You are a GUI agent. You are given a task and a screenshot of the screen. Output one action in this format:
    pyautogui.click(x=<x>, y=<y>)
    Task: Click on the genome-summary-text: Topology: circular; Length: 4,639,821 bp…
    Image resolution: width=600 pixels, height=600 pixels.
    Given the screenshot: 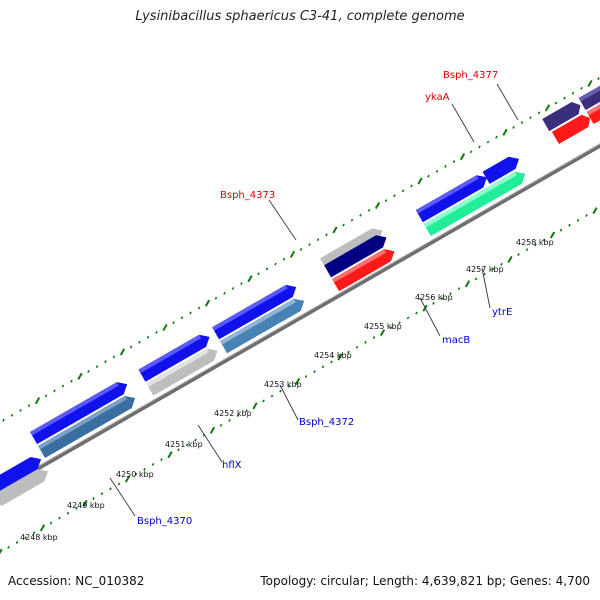 What is the action you would take?
    pyautogui.click(x=425, y=581)
    